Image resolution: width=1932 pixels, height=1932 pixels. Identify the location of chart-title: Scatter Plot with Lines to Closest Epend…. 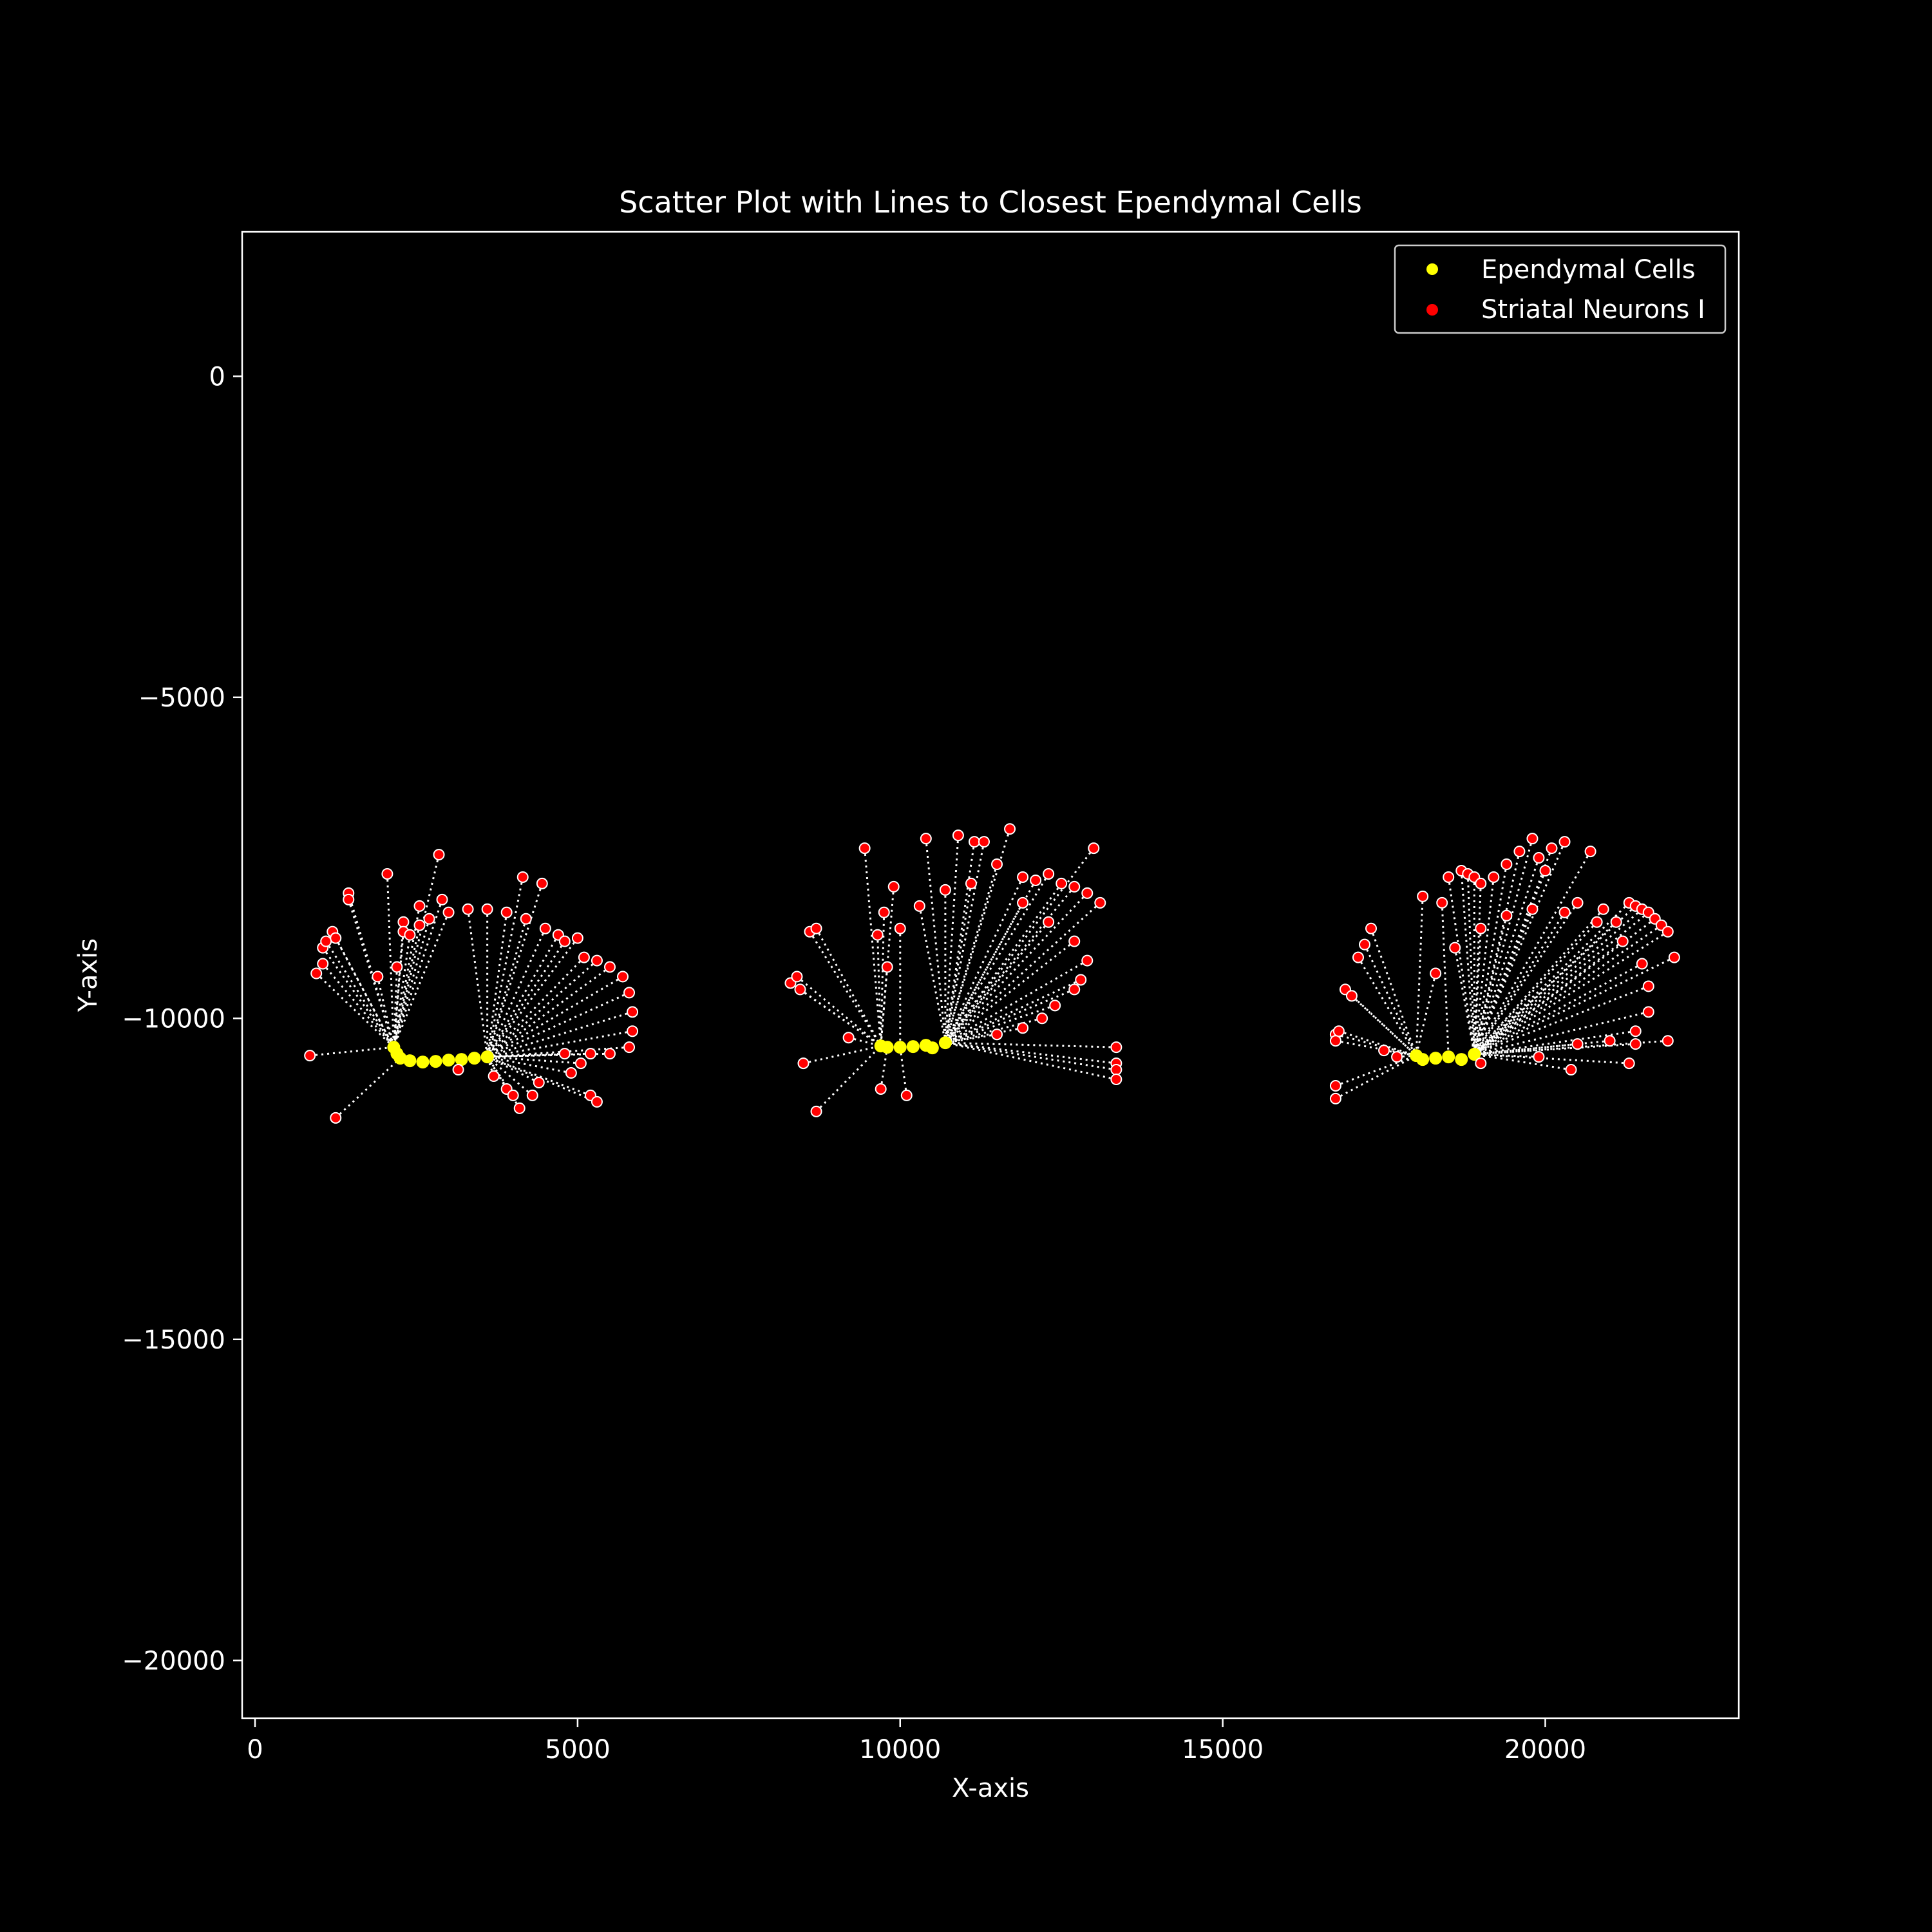
(990, 202).